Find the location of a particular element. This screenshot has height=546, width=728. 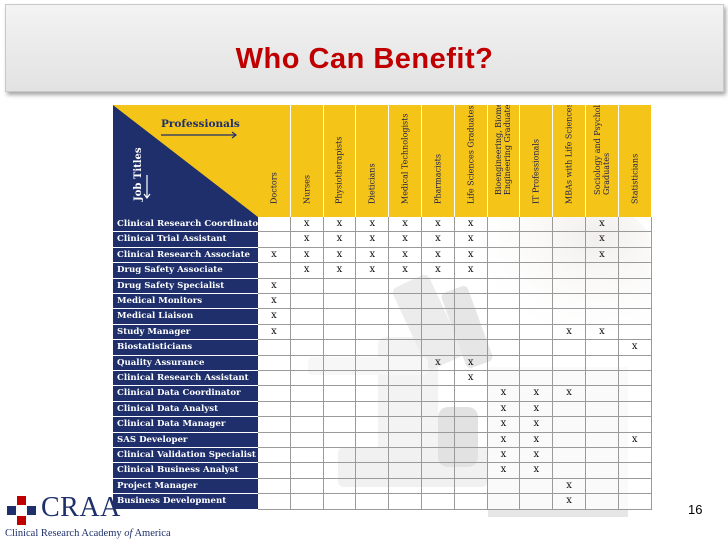

matrix-corner-header: Job Titles Professionals is located at coordinates (185, 161).